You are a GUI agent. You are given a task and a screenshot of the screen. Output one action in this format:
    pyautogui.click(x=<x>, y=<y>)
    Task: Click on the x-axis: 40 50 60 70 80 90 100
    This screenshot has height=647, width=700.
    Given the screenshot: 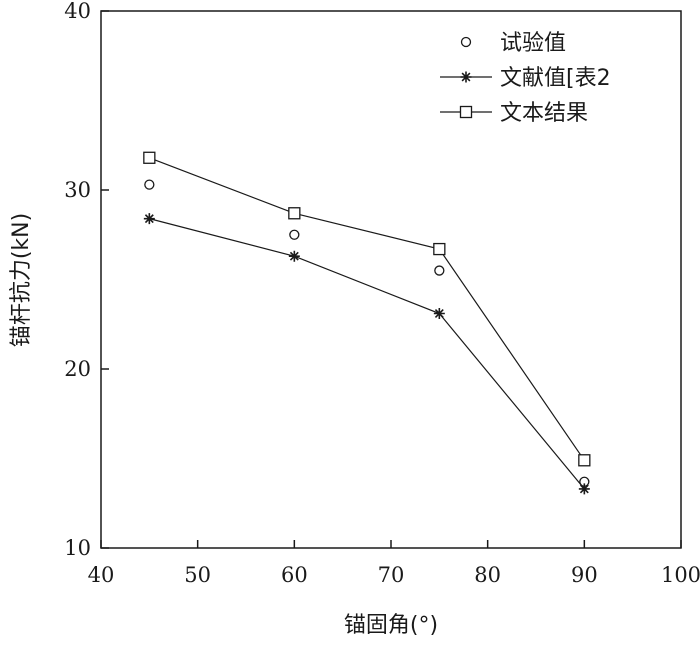 What is the action you would take?
    pyautogui.click(x=394, y=563)
    